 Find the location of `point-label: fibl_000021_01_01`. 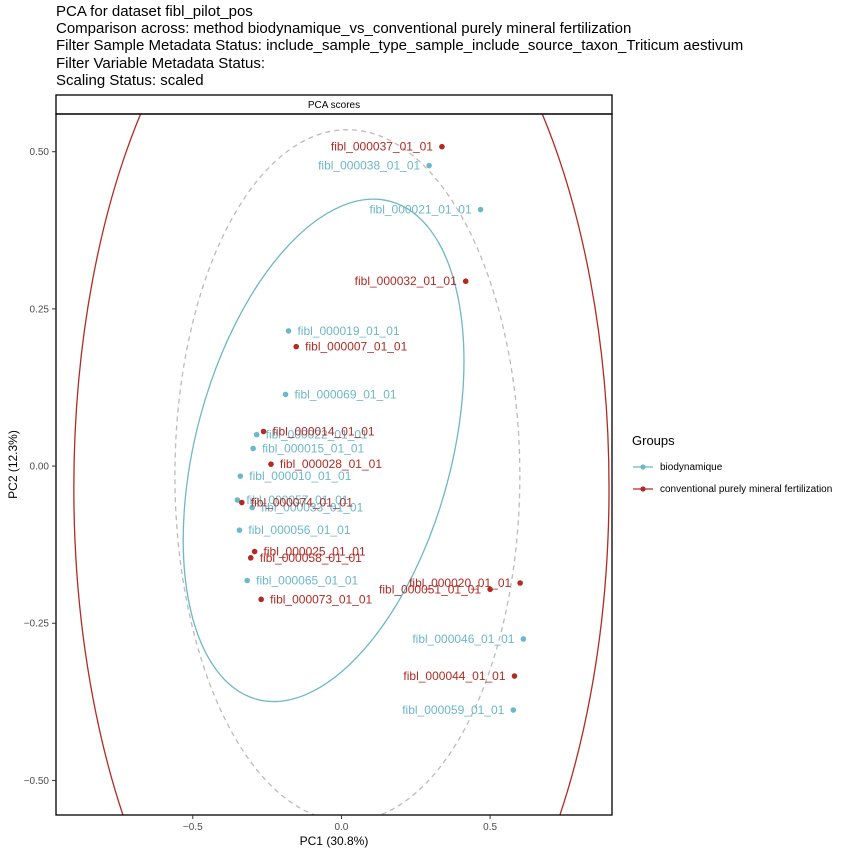

point-label: fibl_000021_01_01 is located at coordinates (421, 210).